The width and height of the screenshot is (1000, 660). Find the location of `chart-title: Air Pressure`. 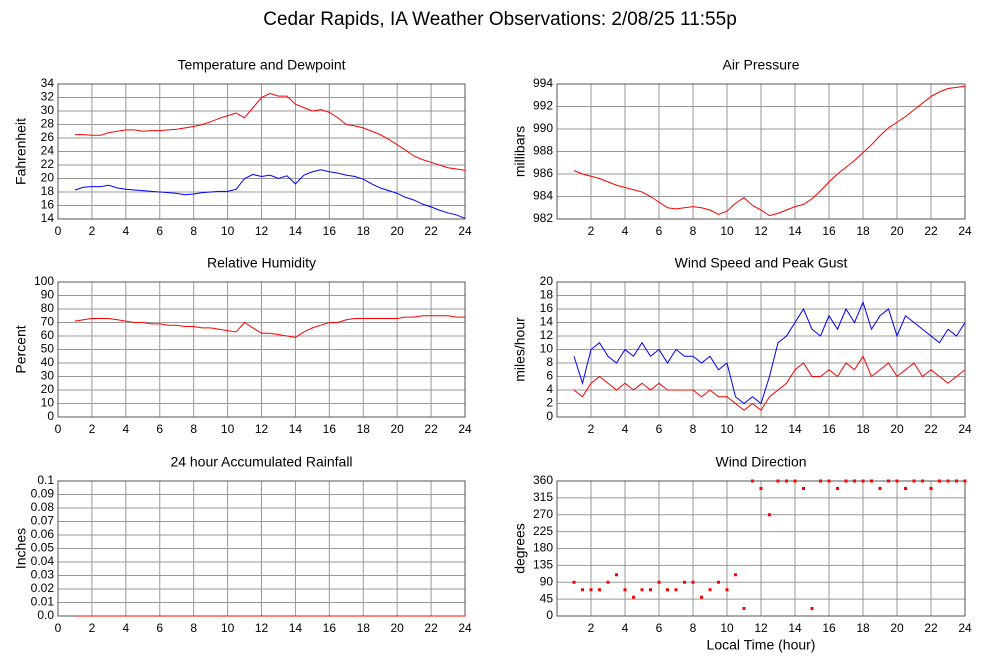

chart-title: Air Pressure is located at coordinates (760, 65).